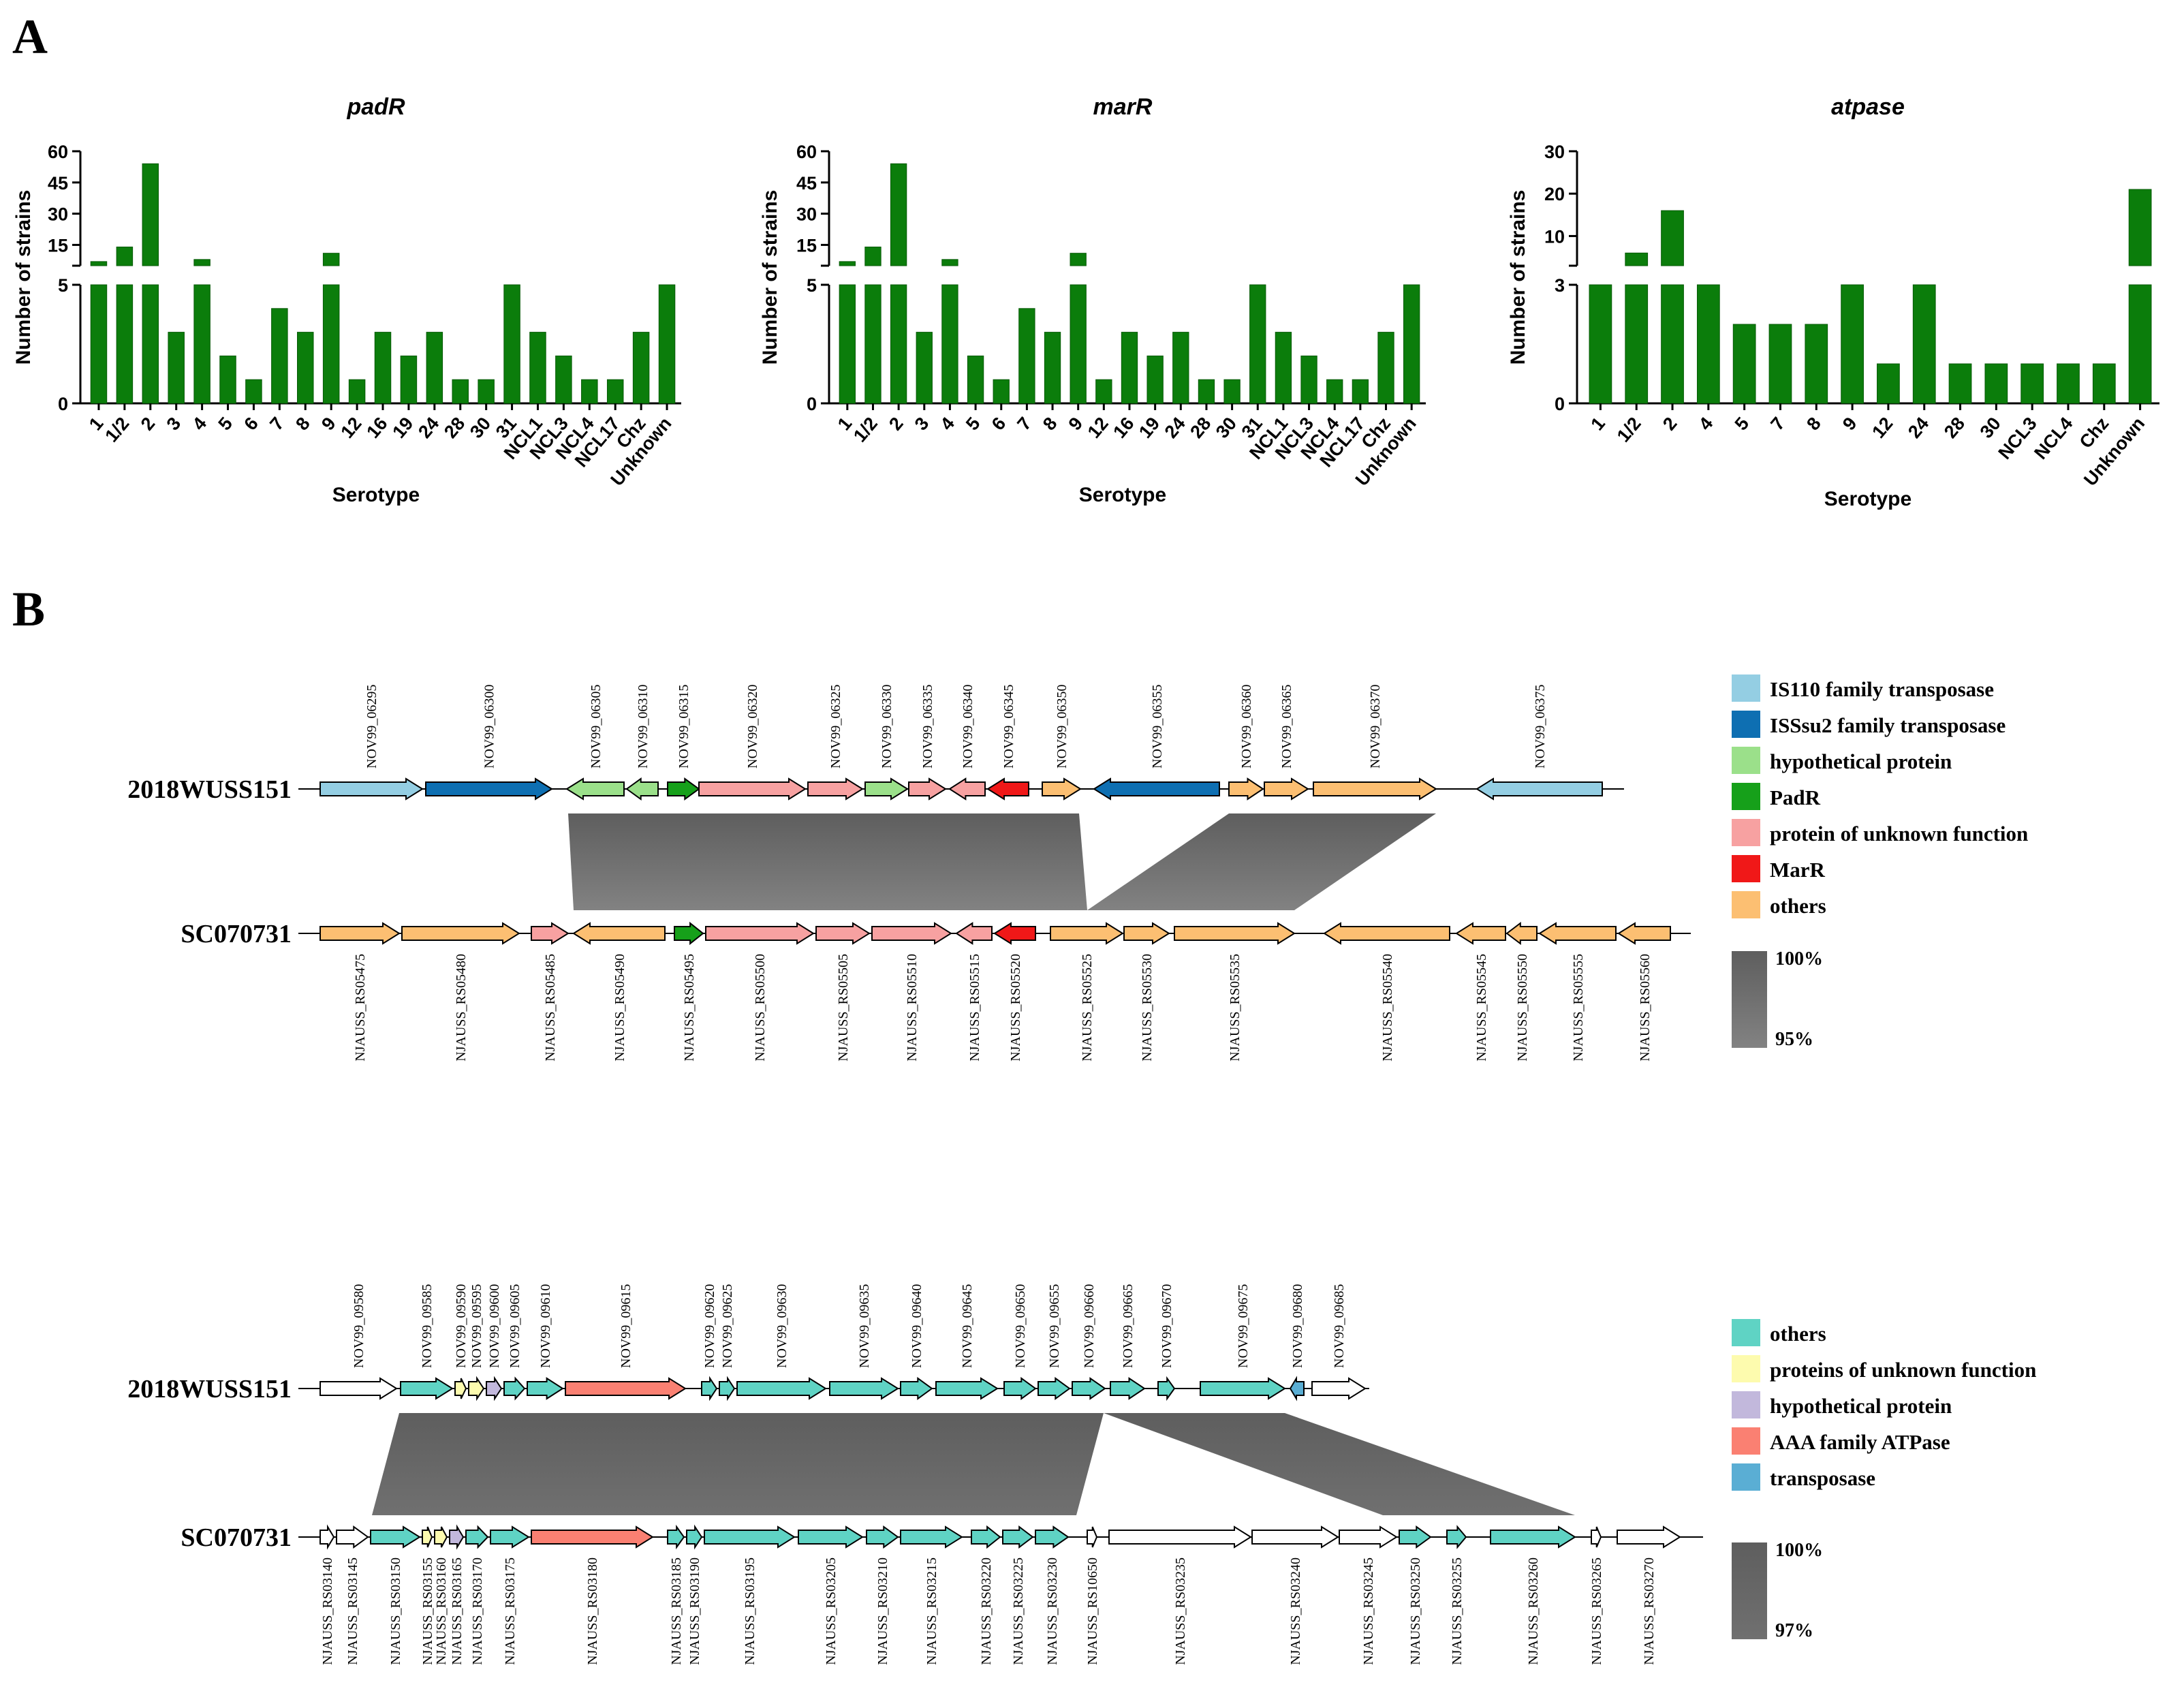 This screenshot has width=2184, height=1706. I want to click on gene-label: NOV99_09615, so click(626, 1326).